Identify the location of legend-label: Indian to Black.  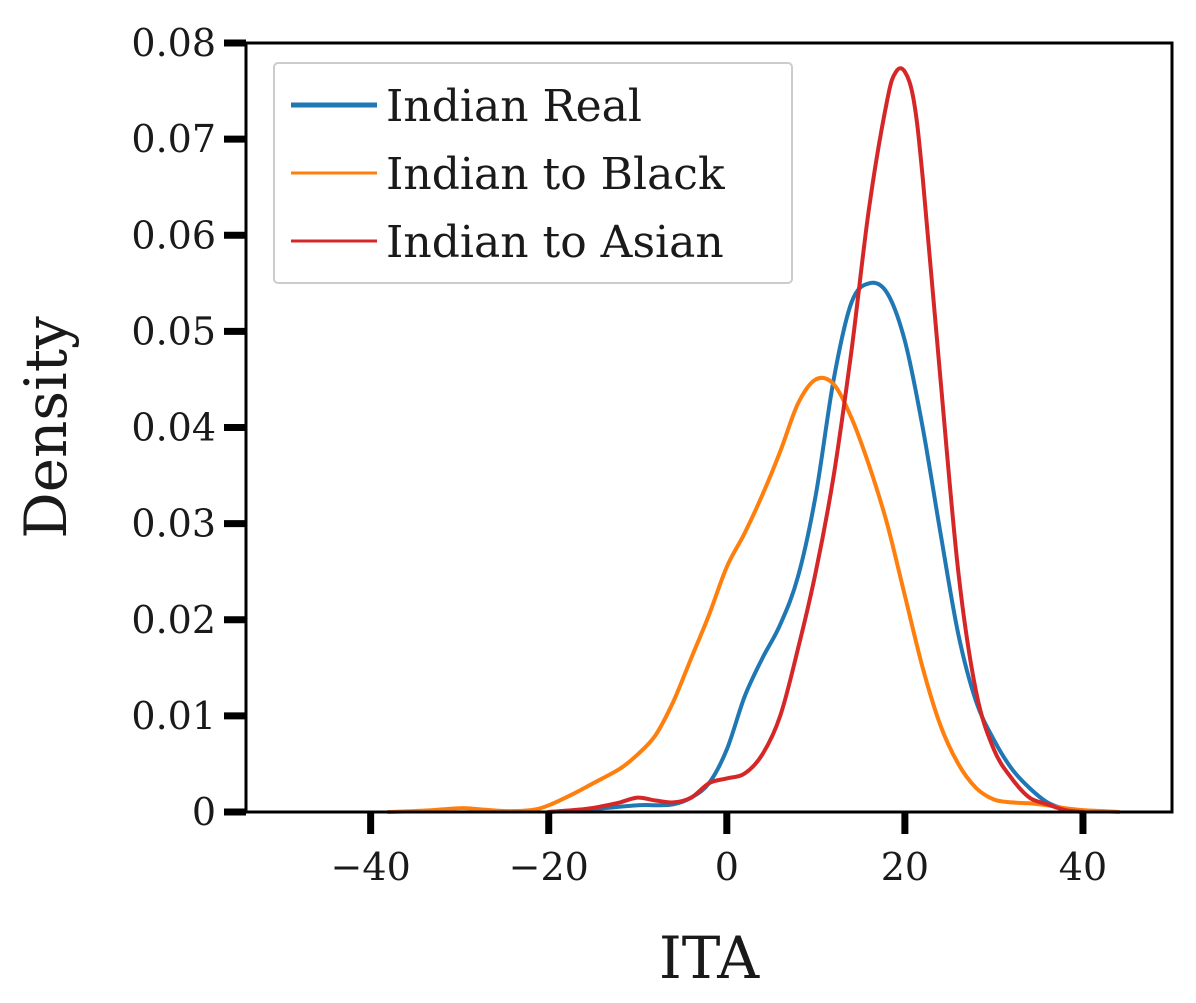
(555, 174).